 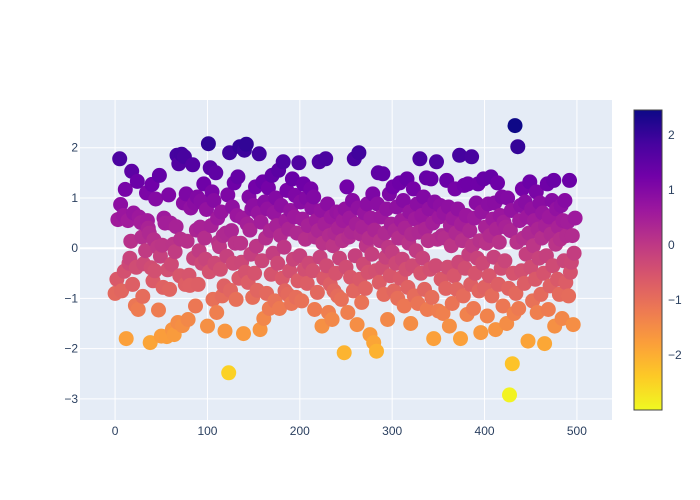 What do you see at coordinates (74, 248) in the screenshot?
I see `y-tick-label: 0` at bounding box center [74, 248].